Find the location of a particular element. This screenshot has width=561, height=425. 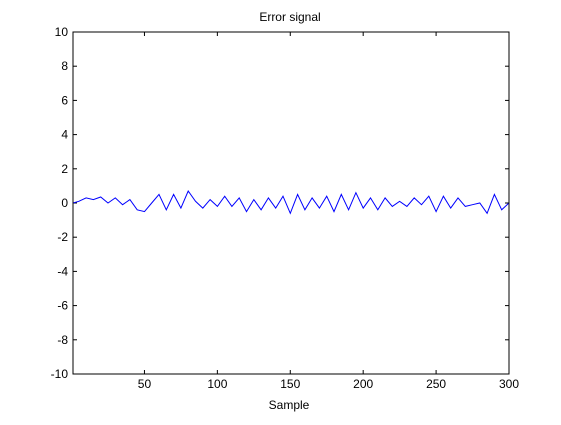

x-tick-label: 150 is located at coordinates (290, 384).